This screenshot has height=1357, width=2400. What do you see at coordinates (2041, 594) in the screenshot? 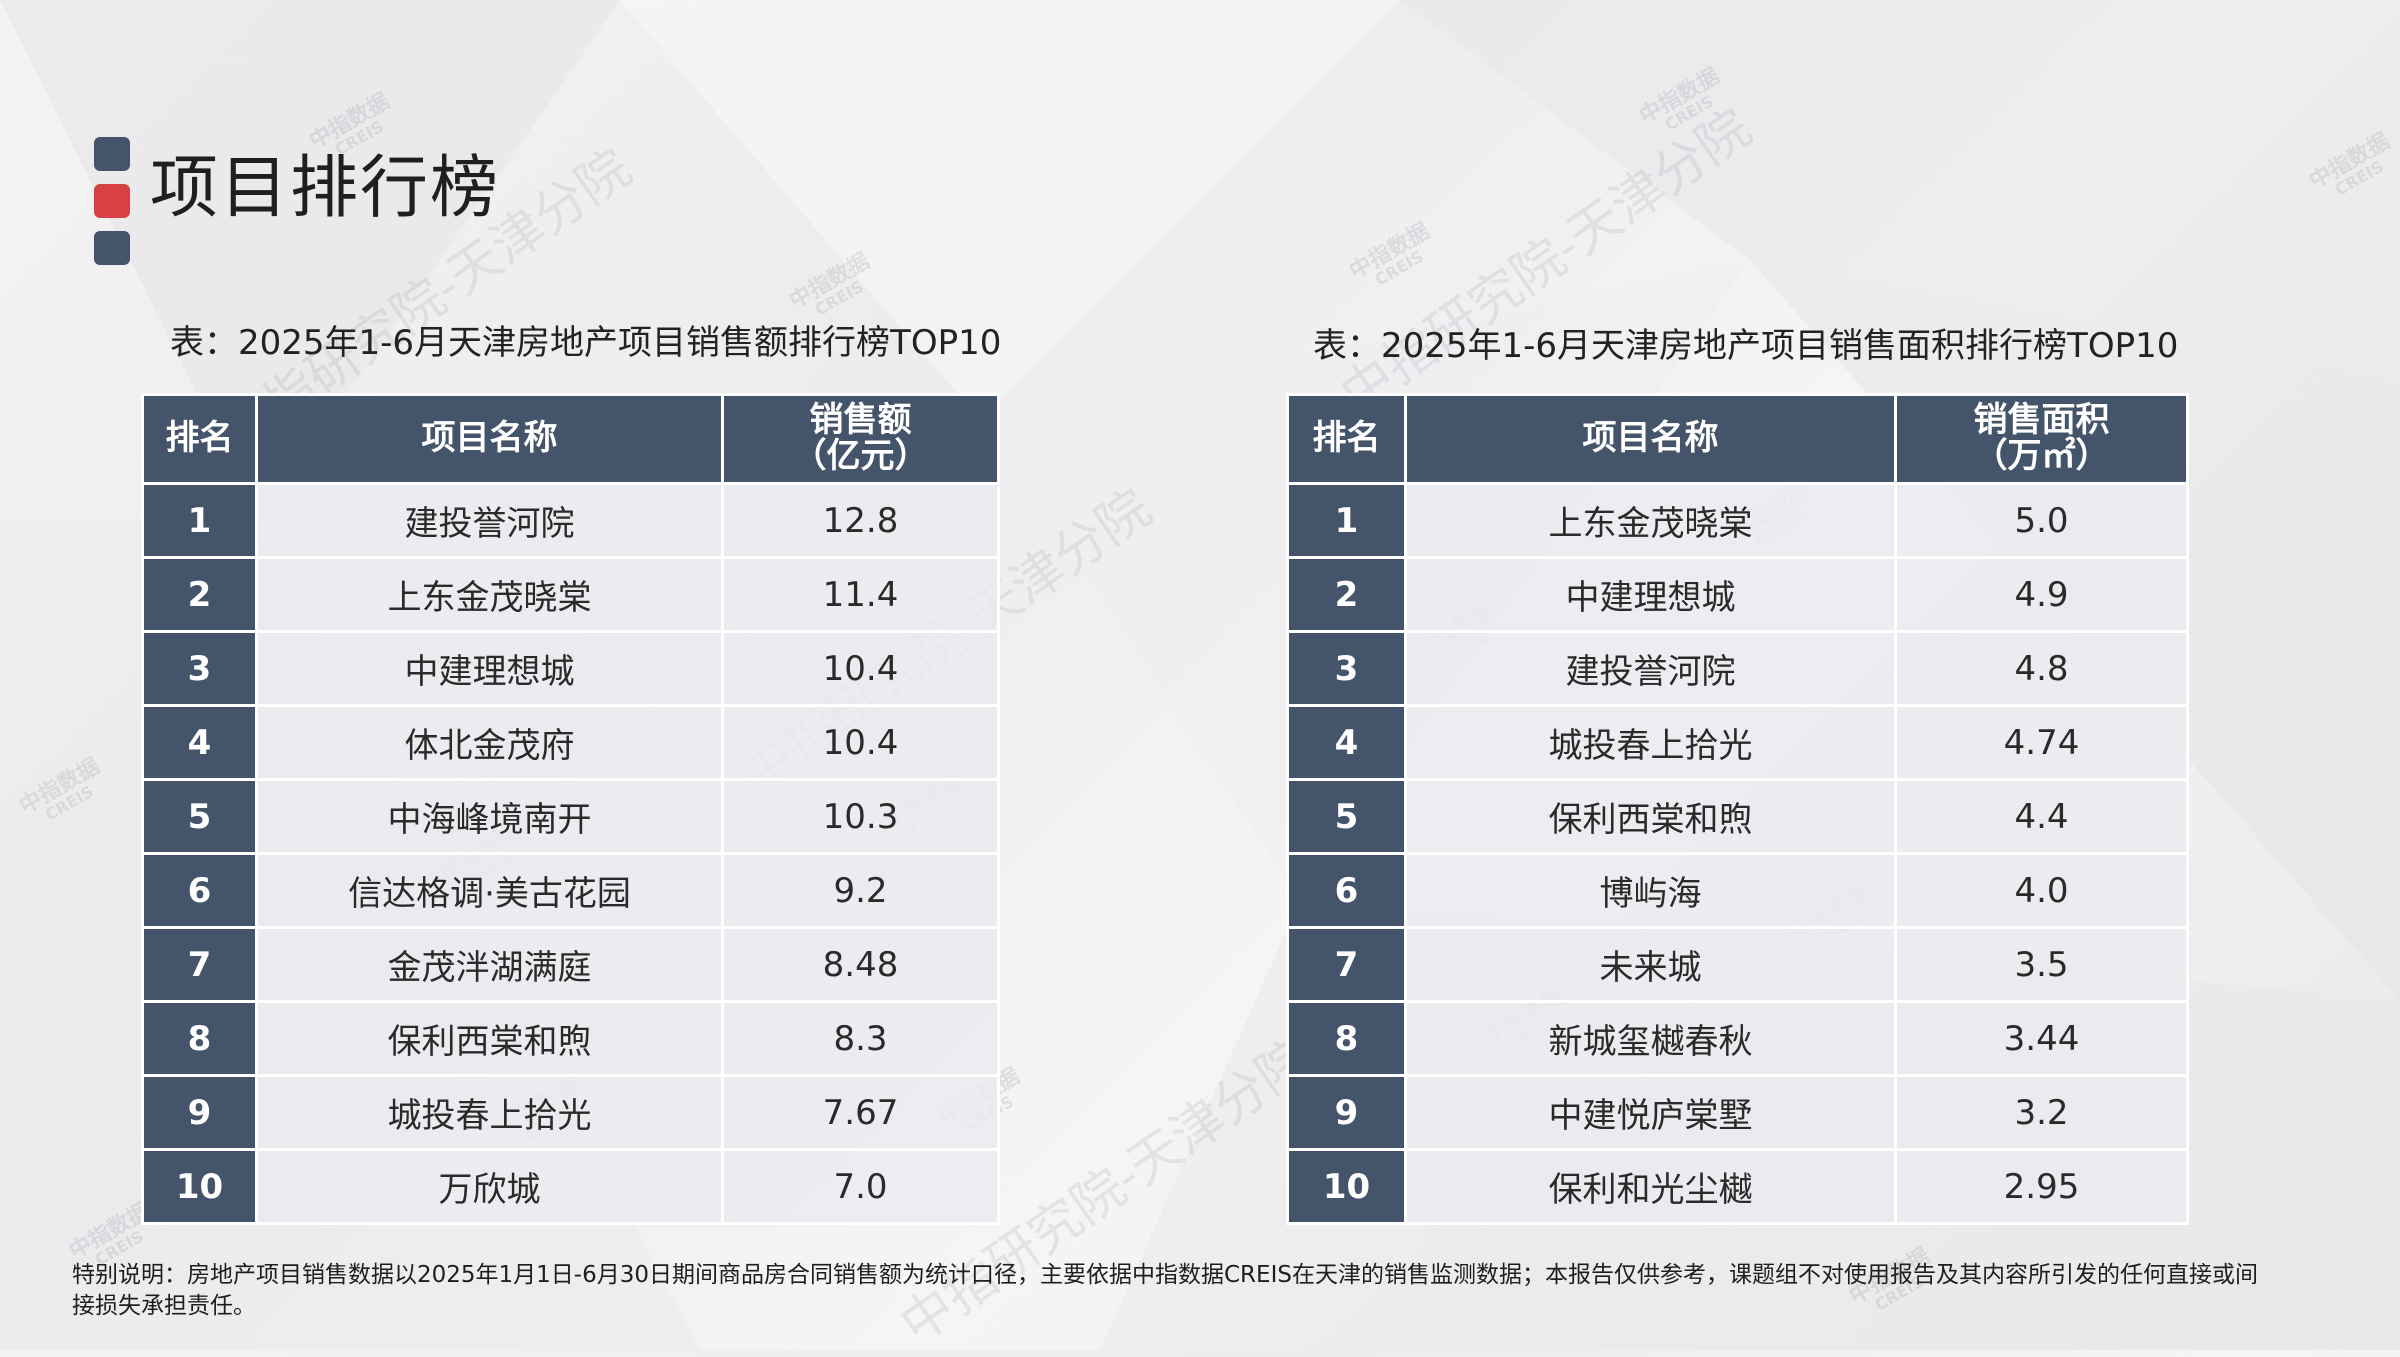
I see `value-cell: 4.9` at bounding box center [2041, 594].